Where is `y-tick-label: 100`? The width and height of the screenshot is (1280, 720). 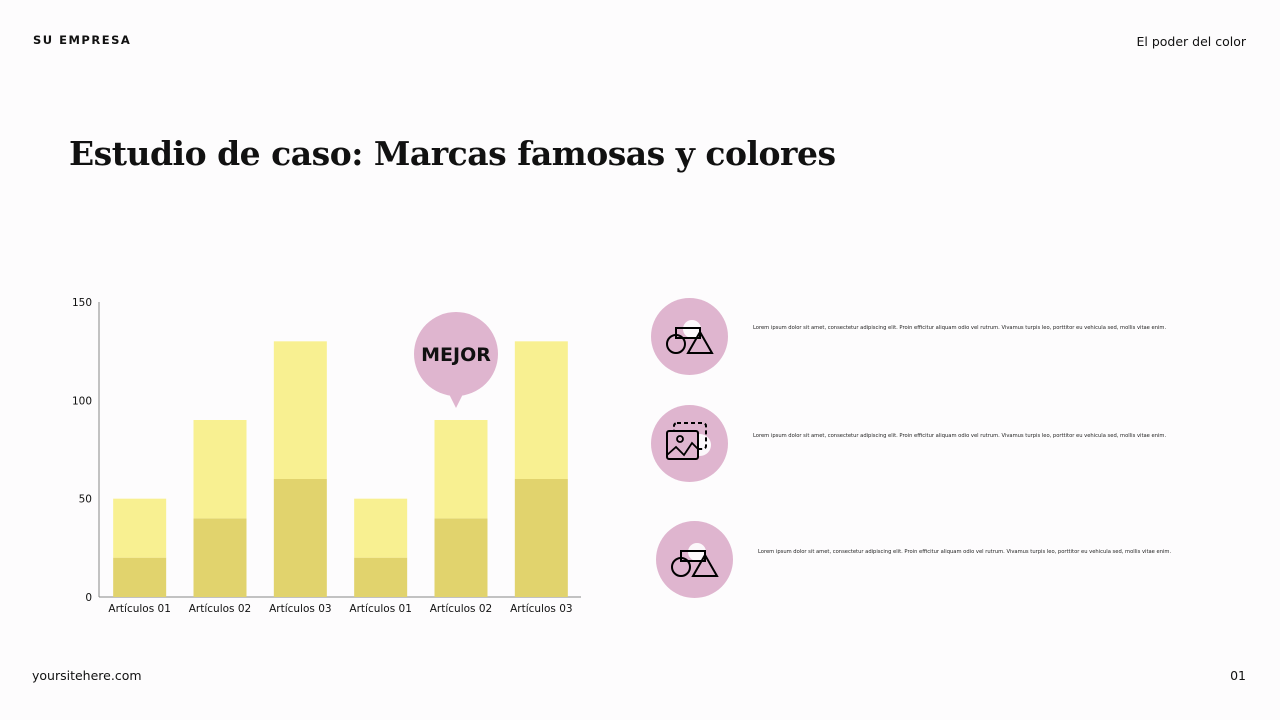
y-tick-label: 100 is located at coordinates (82, 401).